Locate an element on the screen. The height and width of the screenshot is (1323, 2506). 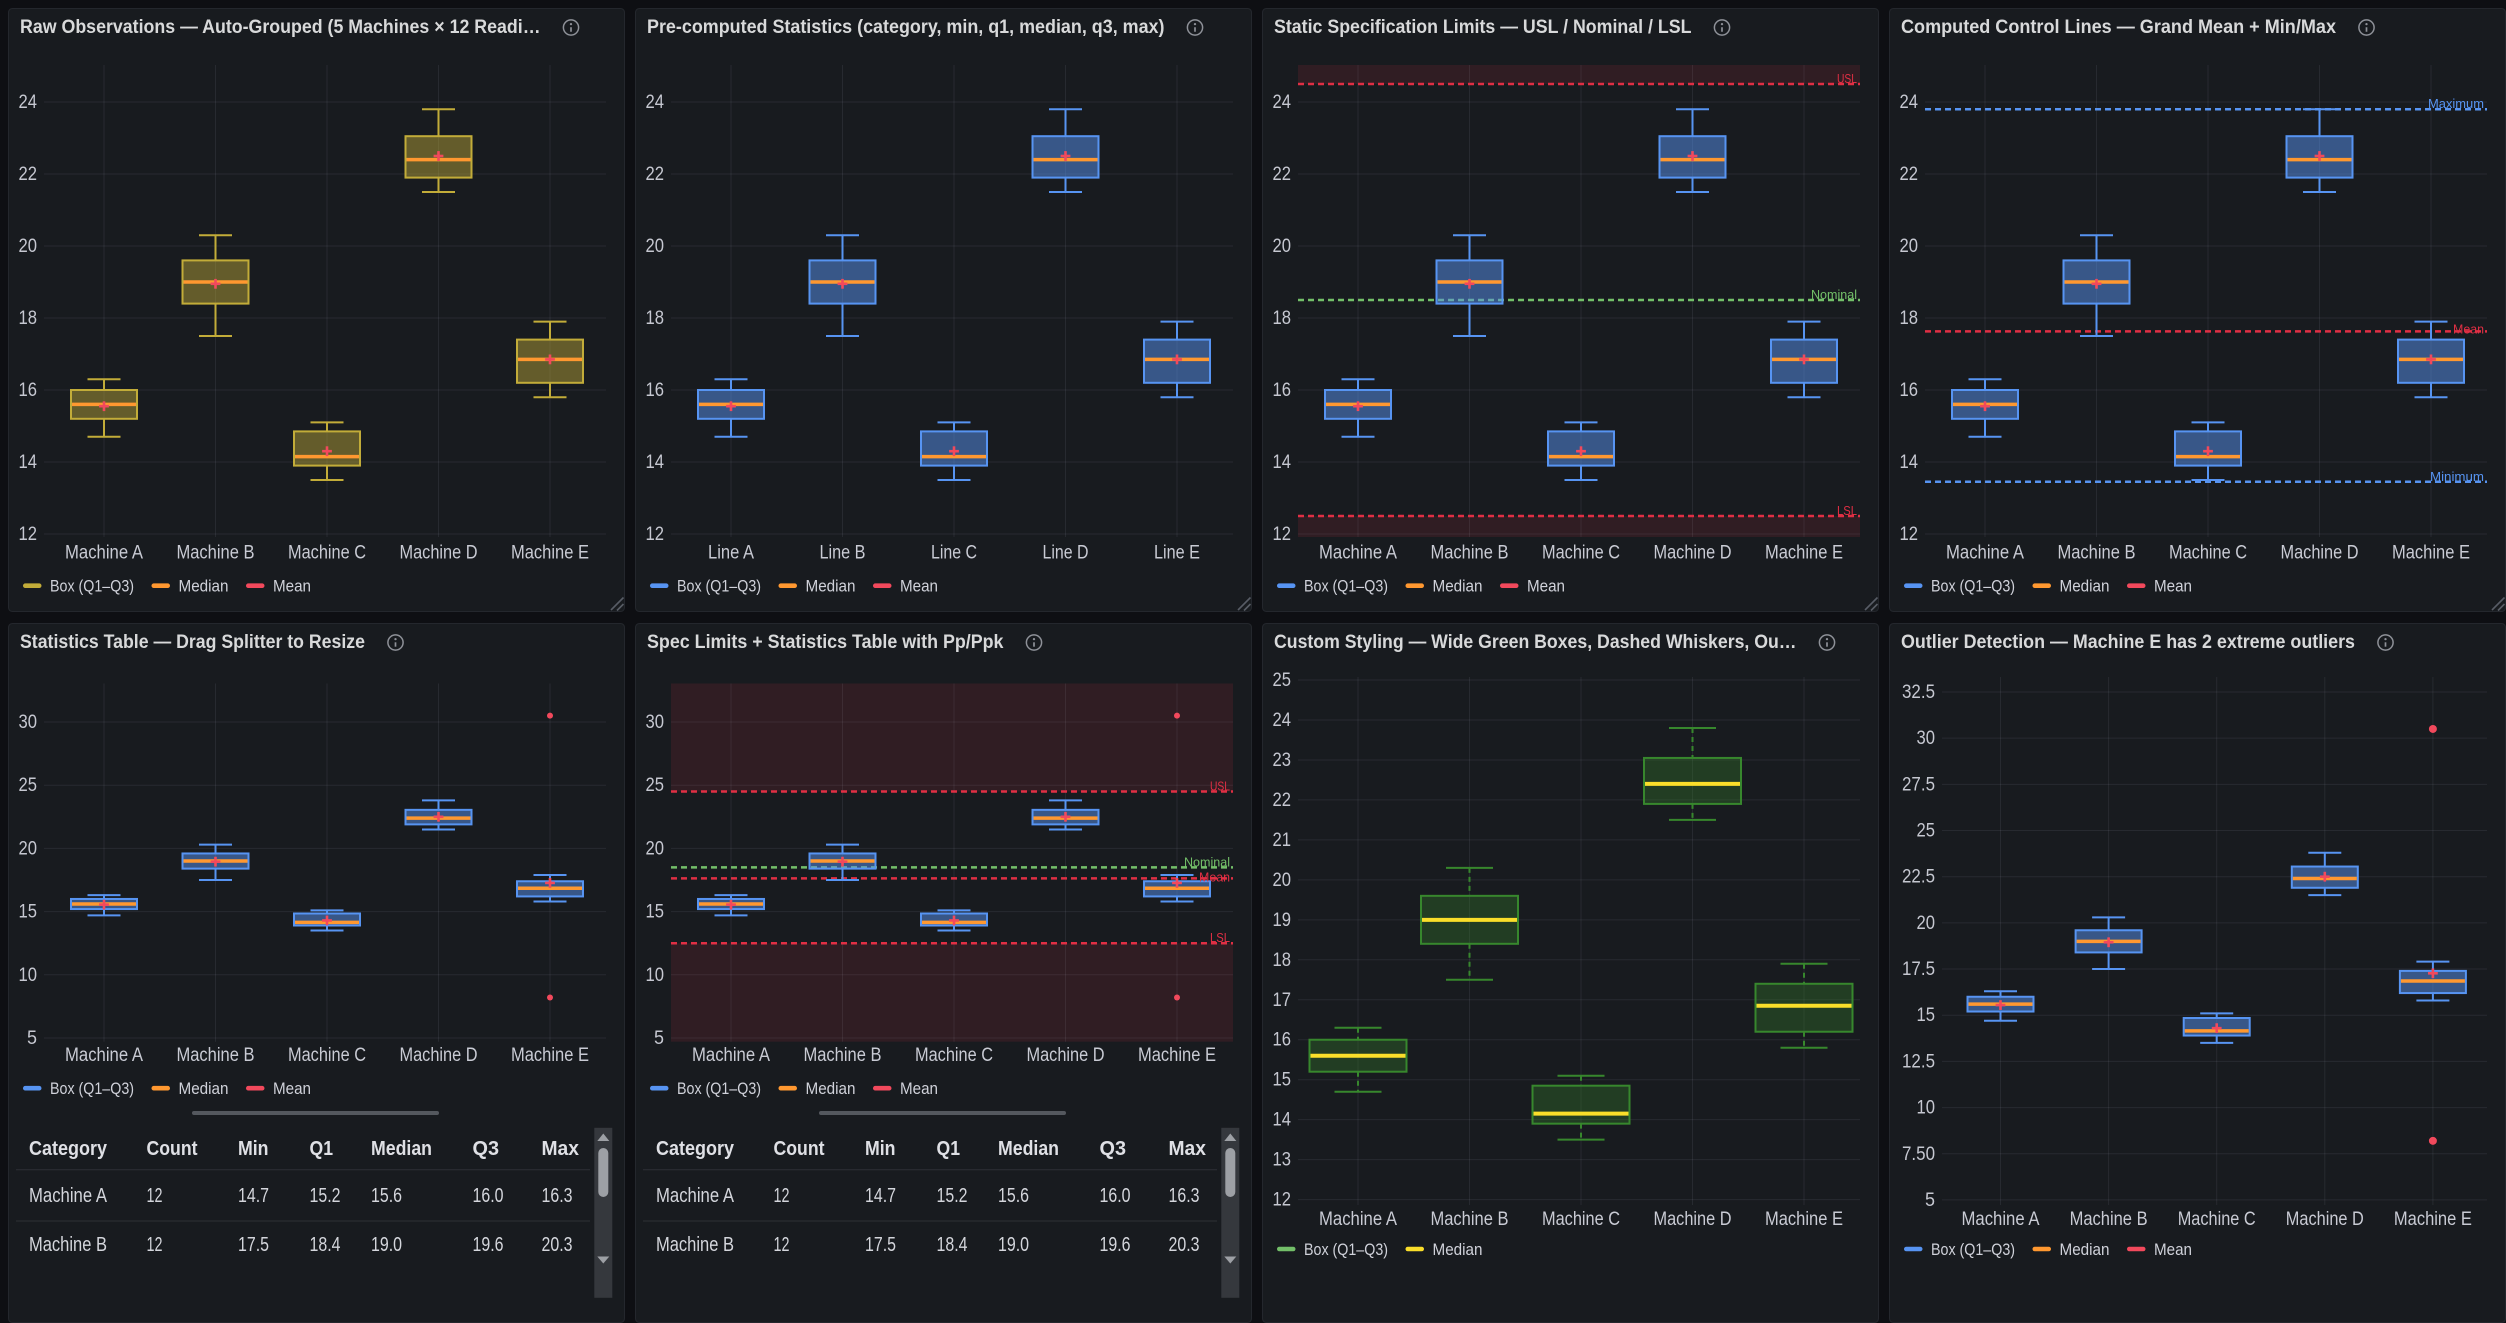
svg-text: 10 is located at coordinates (655, 975).